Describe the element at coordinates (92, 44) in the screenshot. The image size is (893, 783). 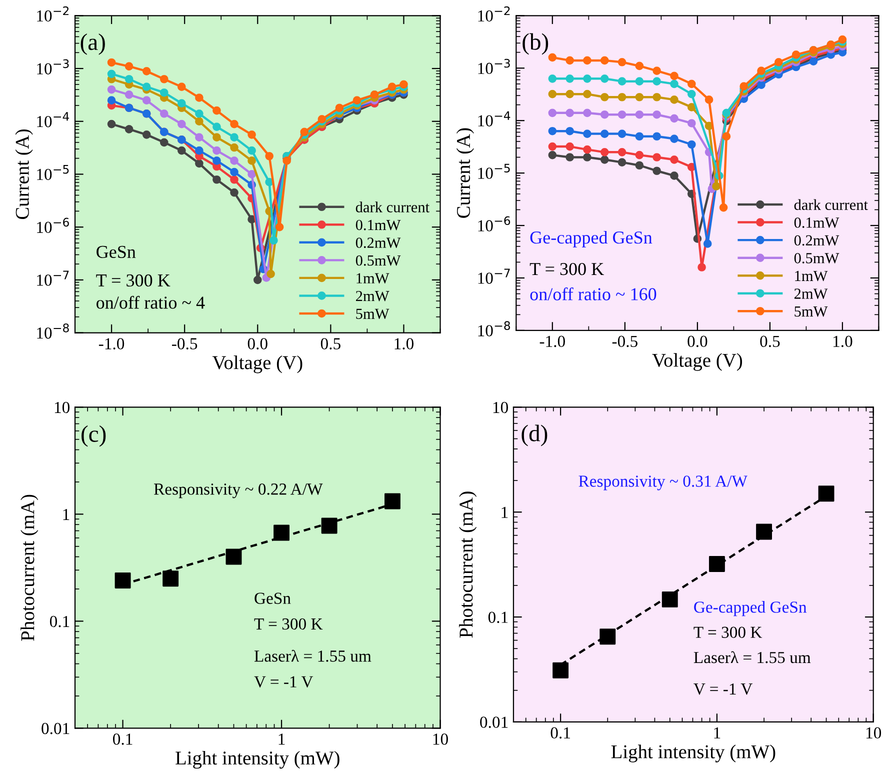
I see `annotation: (a)` at that location.